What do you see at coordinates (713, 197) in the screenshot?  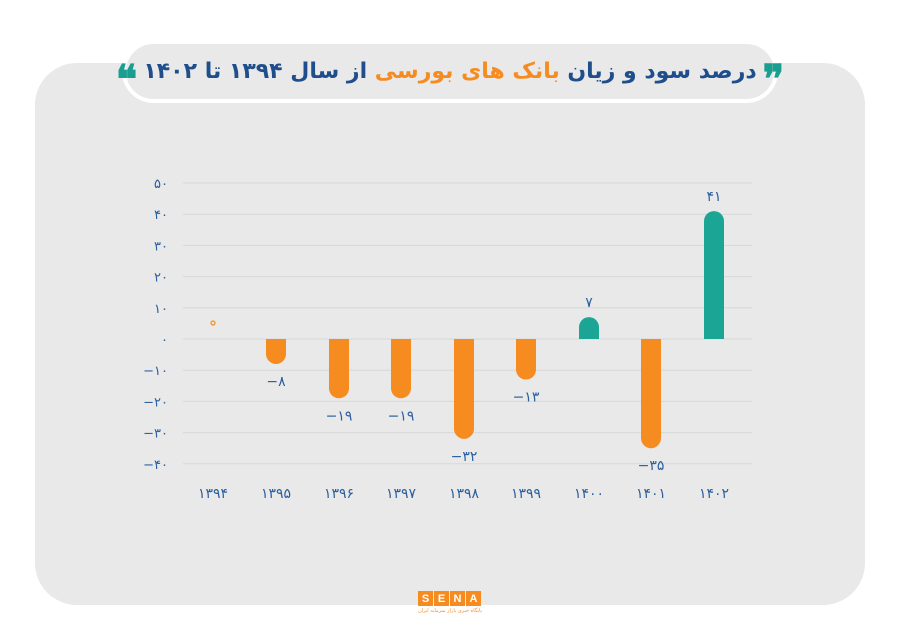 I see `data-label: ۴۱` at bounding box center [713, 197].